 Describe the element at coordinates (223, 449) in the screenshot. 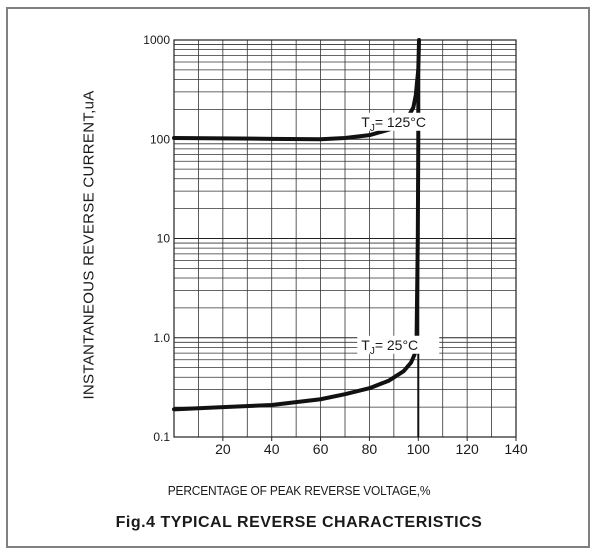

I see `x-tick-label: 20` at that location.